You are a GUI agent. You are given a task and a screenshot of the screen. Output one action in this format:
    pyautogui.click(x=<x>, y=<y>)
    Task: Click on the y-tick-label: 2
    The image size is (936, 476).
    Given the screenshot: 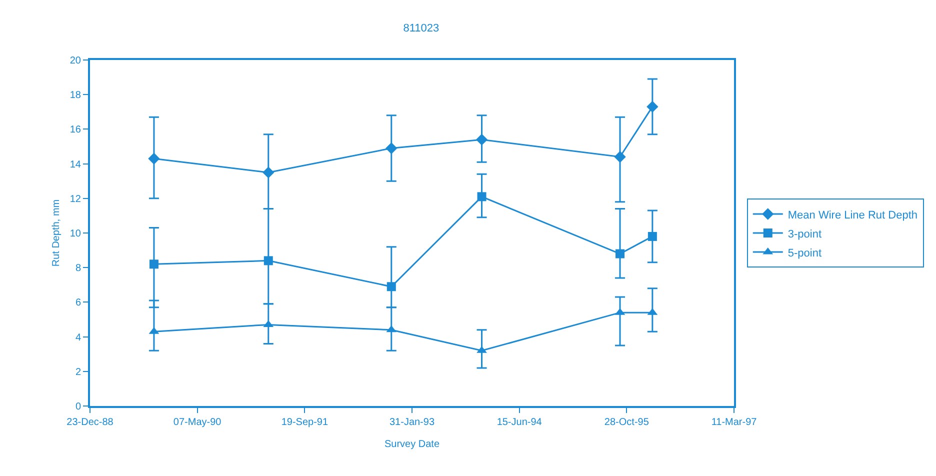 What is the action you would take?
    pyautogui.click(x=78, y=372)
    